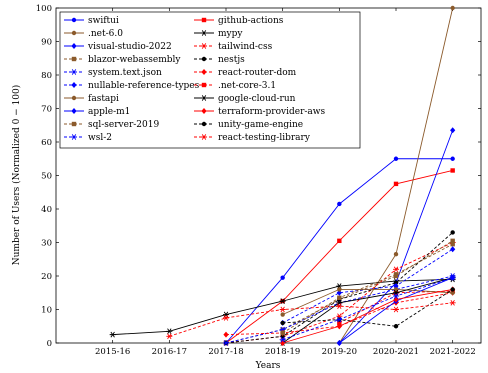 The width and height of the screenshot is (488, 373). I want to click on legend-entry: tailwind-css, so click(233, 47).